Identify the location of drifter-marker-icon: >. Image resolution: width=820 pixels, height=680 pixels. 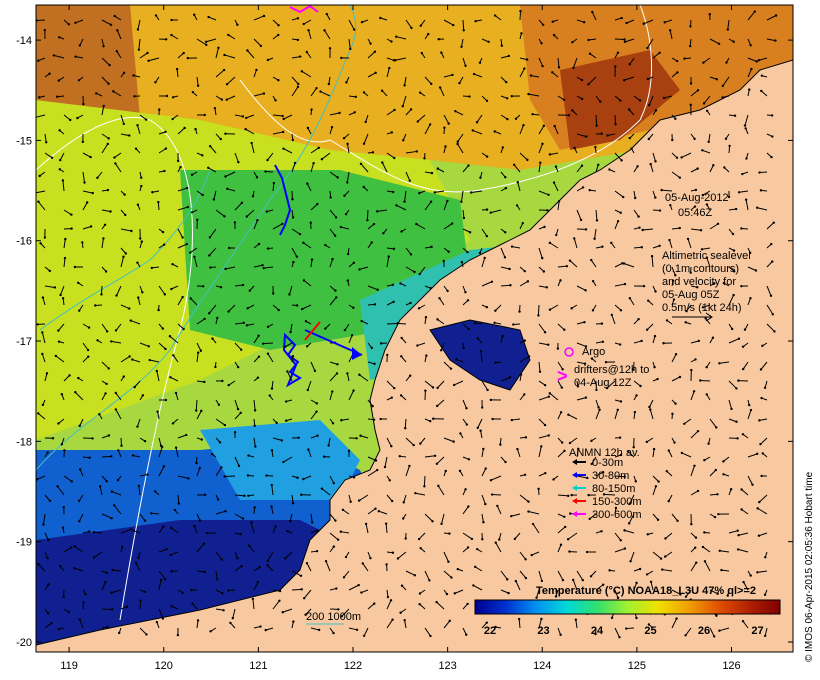
(562, 376).